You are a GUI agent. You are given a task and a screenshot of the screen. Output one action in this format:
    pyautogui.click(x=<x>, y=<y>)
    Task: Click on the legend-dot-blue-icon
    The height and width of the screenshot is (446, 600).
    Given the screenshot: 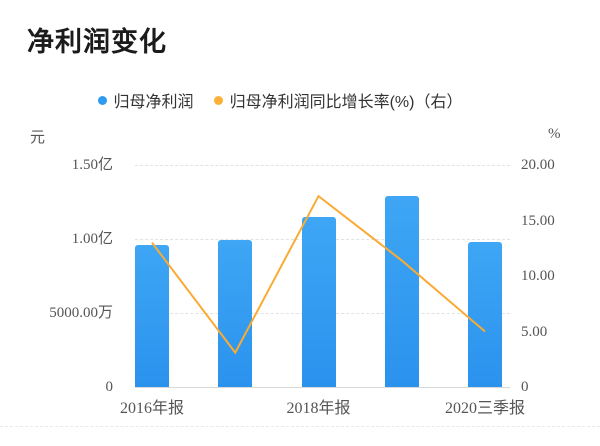 What is the action you would take?
    pyautogui.click(x=102, y=100)
    